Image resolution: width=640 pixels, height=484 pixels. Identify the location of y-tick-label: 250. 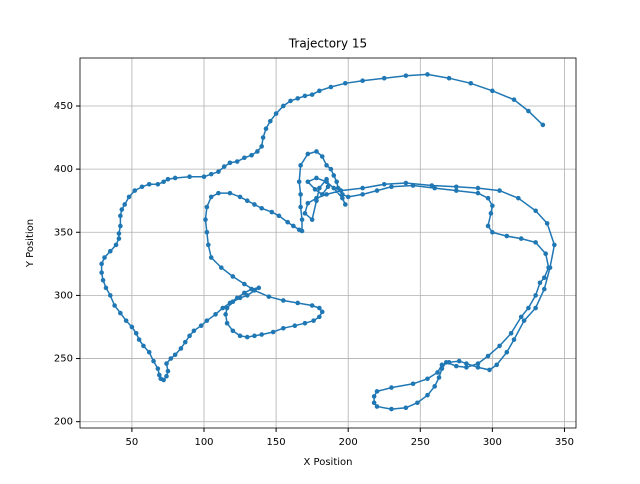
(63, 359).